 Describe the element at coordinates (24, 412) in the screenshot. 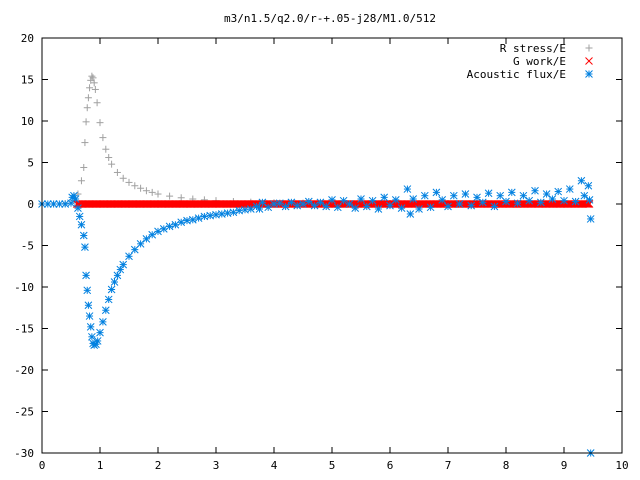

I see `y-tick-label: -25` at that location.